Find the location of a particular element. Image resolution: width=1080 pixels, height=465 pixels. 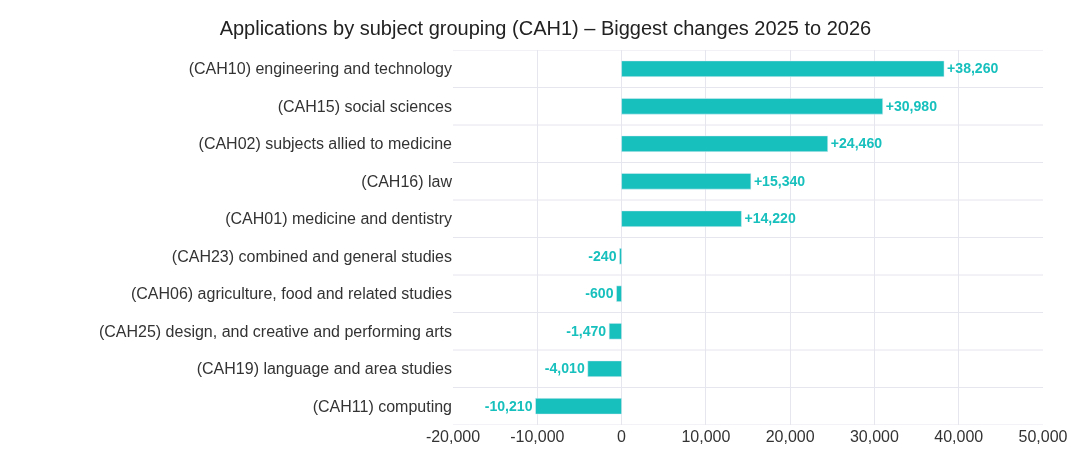

y-tick-label: (CAH23) combined and general studies is located at coordinates (311, 256).